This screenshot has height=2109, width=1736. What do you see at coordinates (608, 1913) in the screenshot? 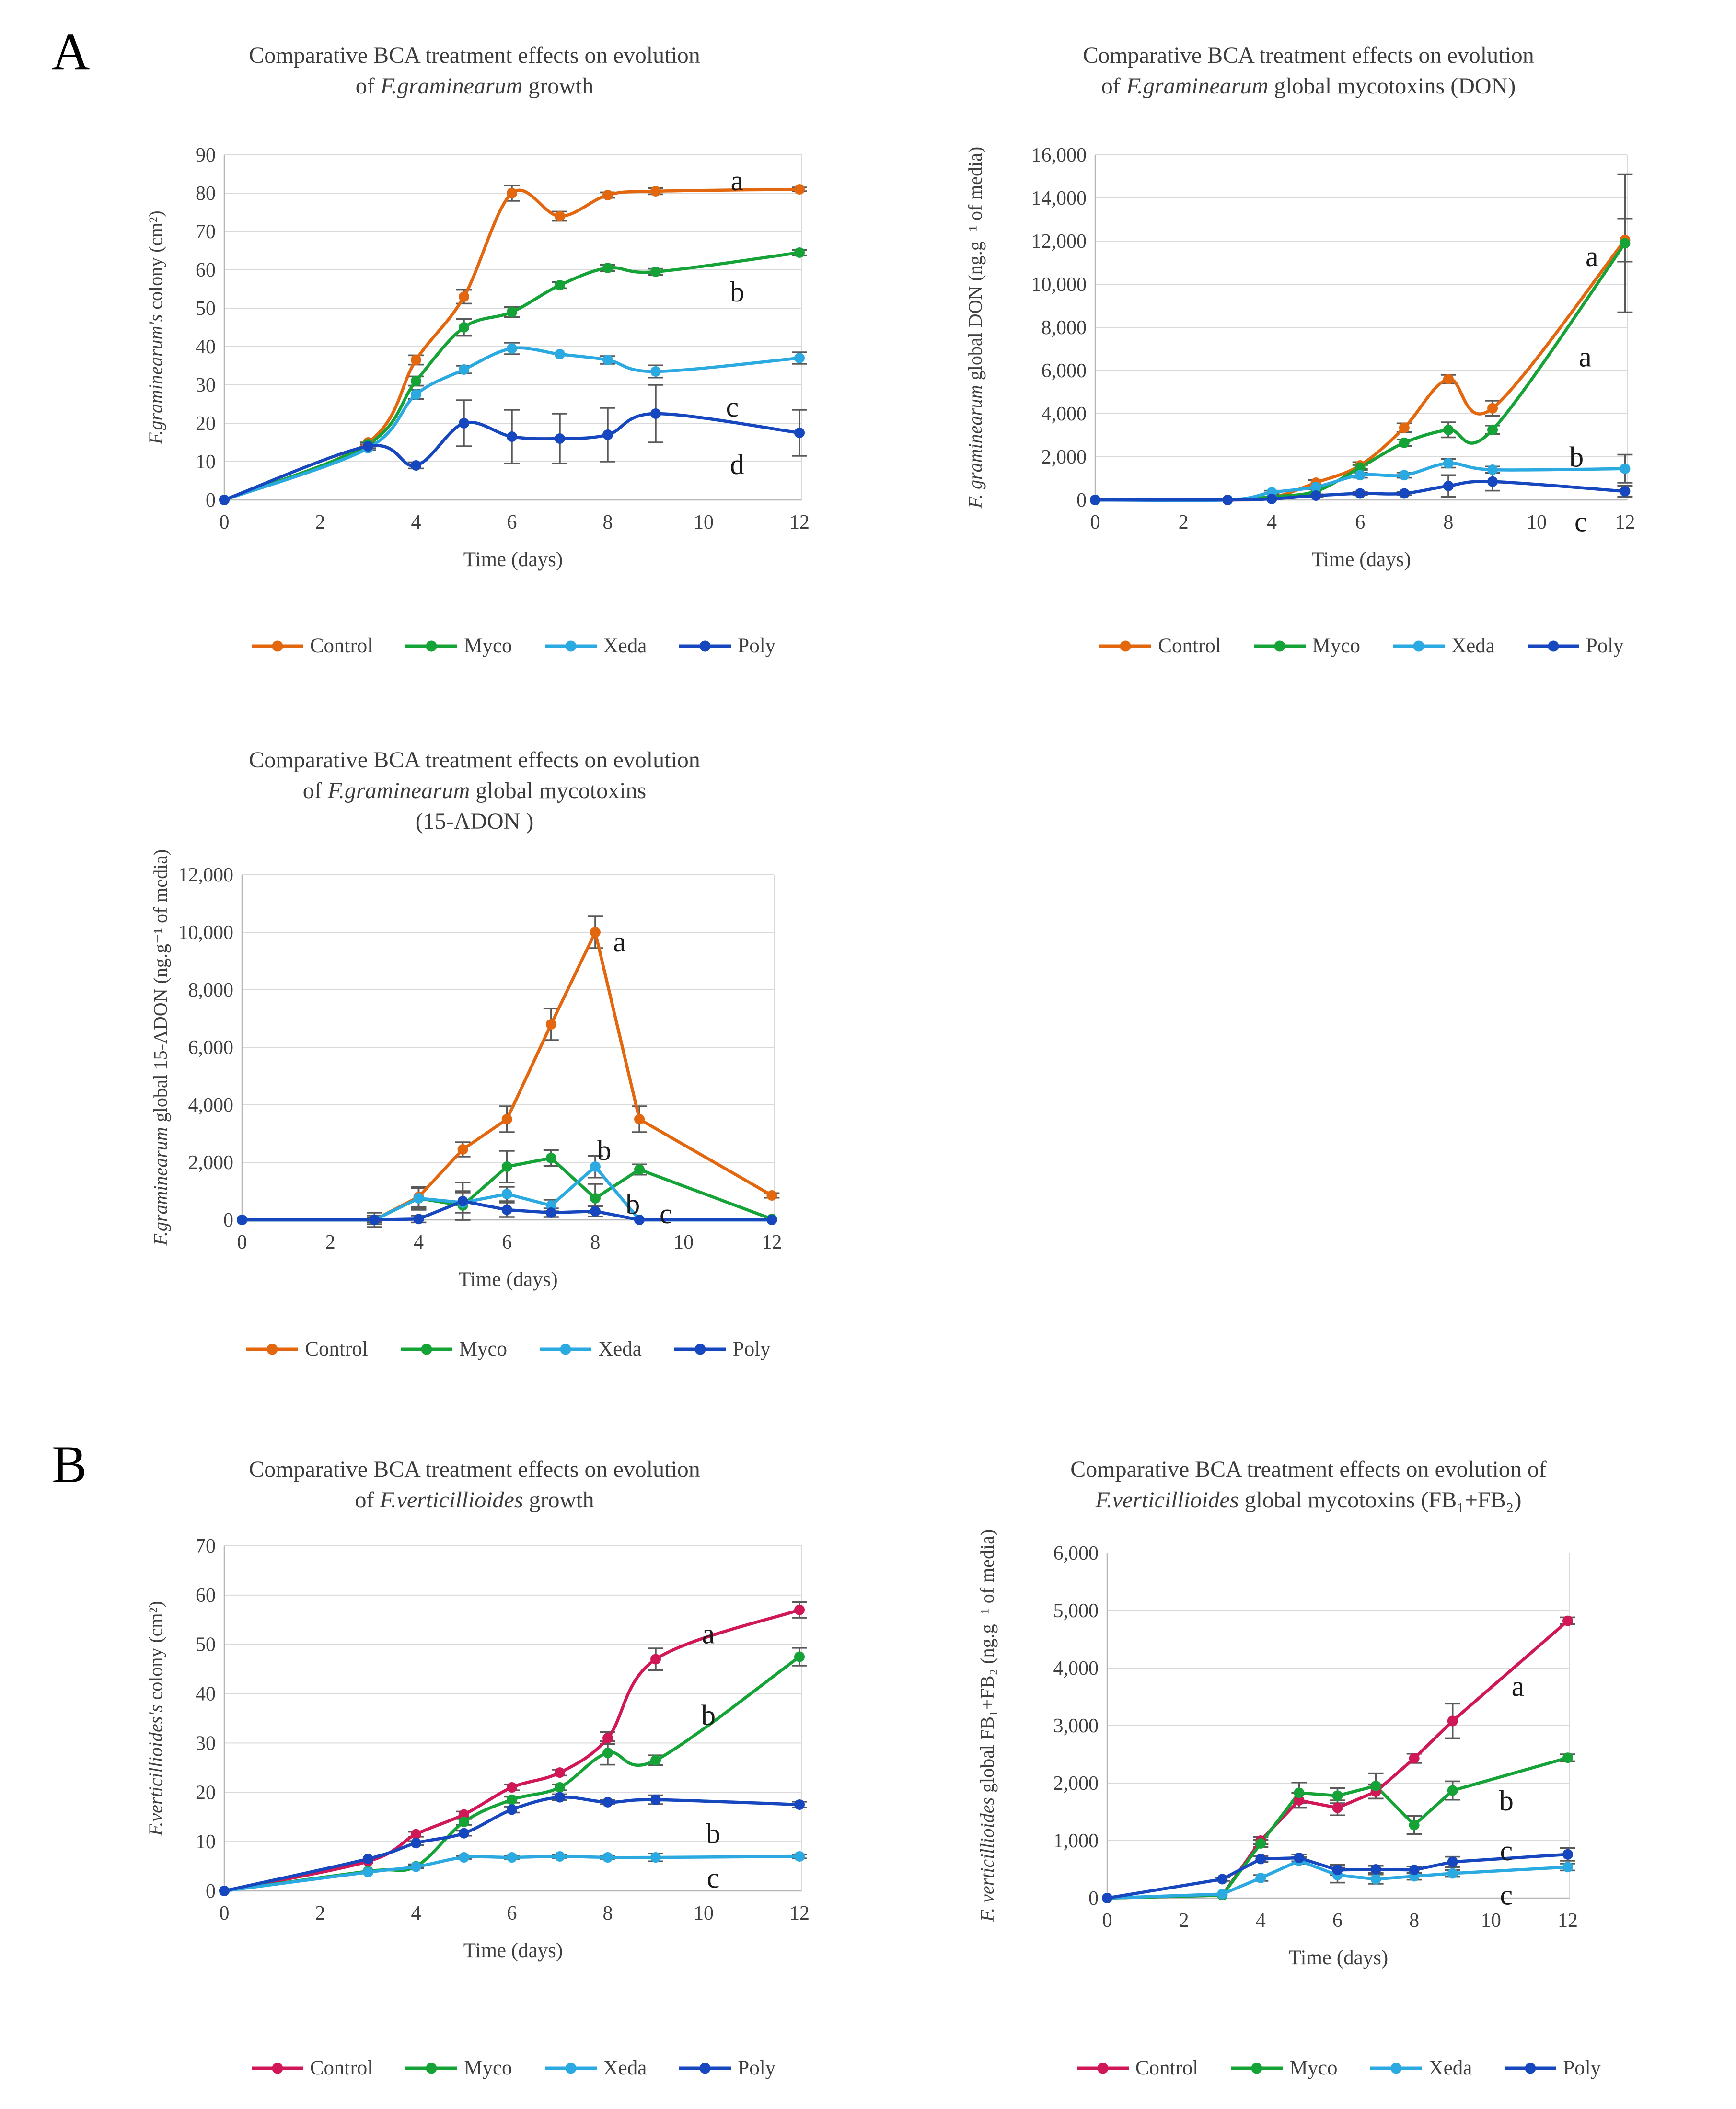
I see `x-tick-label: 8` at bounding box center [608, 1913].